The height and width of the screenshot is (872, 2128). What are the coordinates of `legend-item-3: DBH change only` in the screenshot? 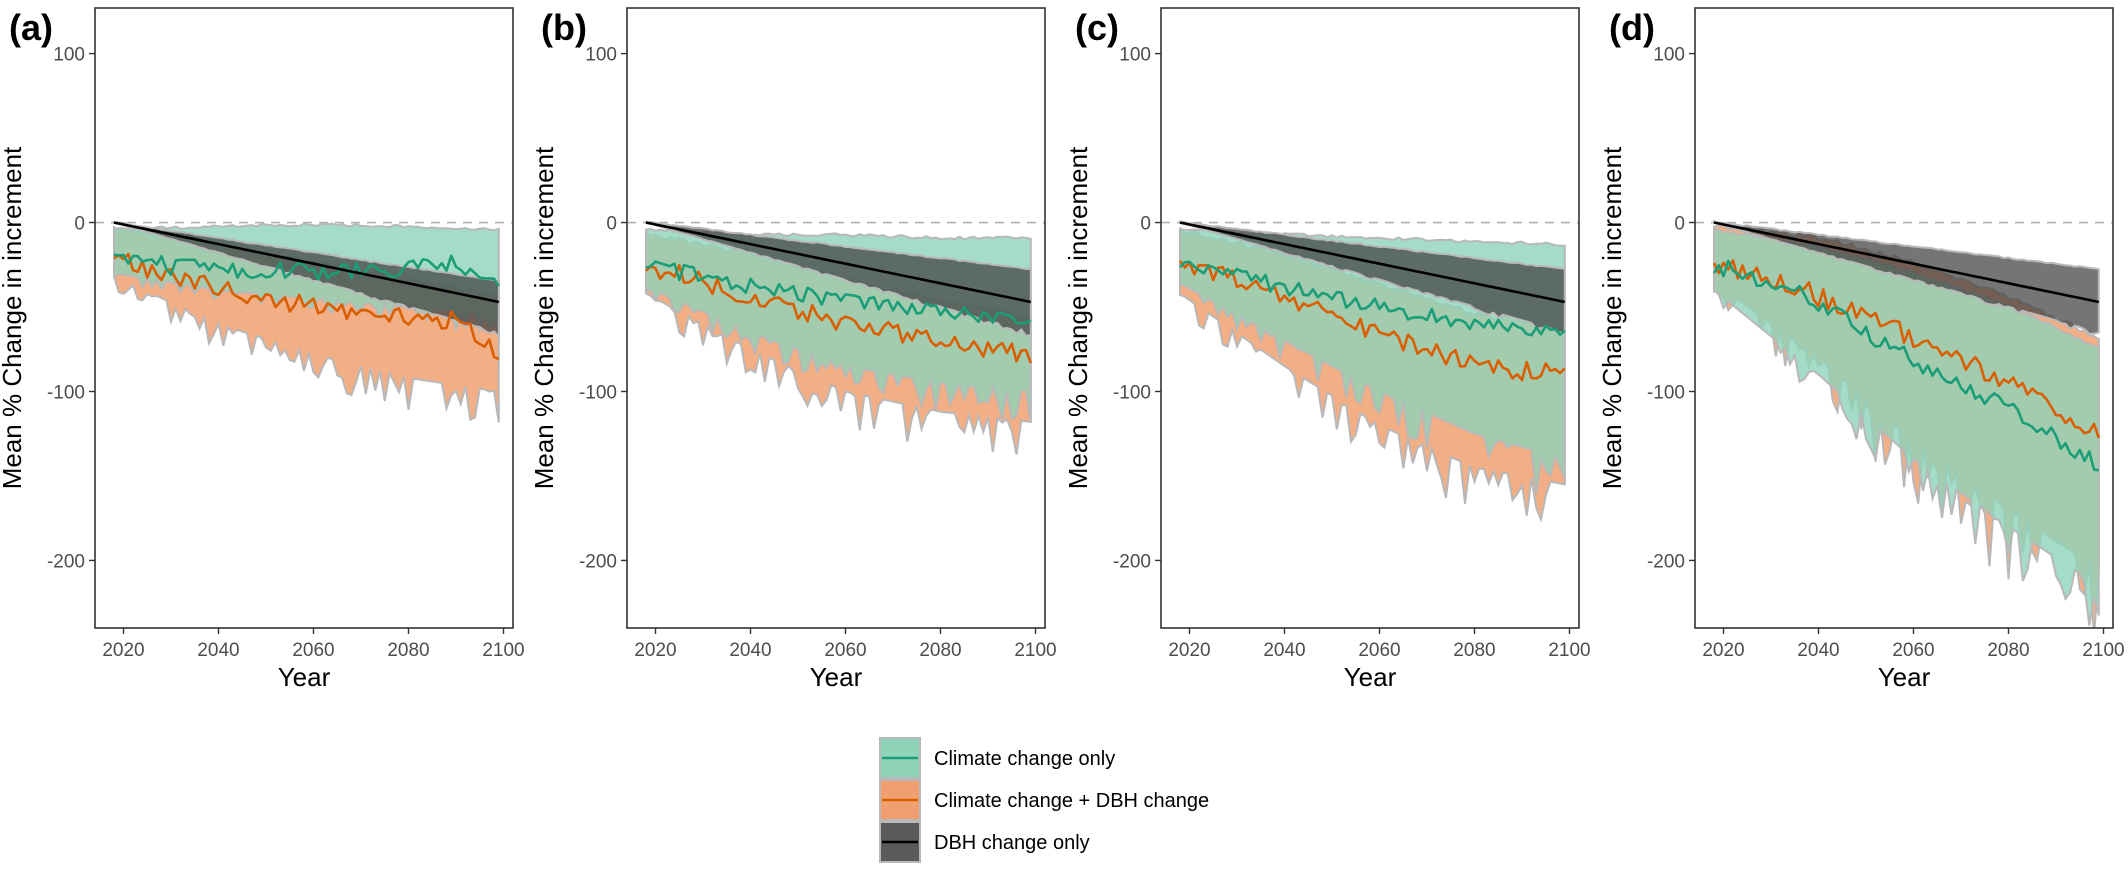 It's located at (984, 842).